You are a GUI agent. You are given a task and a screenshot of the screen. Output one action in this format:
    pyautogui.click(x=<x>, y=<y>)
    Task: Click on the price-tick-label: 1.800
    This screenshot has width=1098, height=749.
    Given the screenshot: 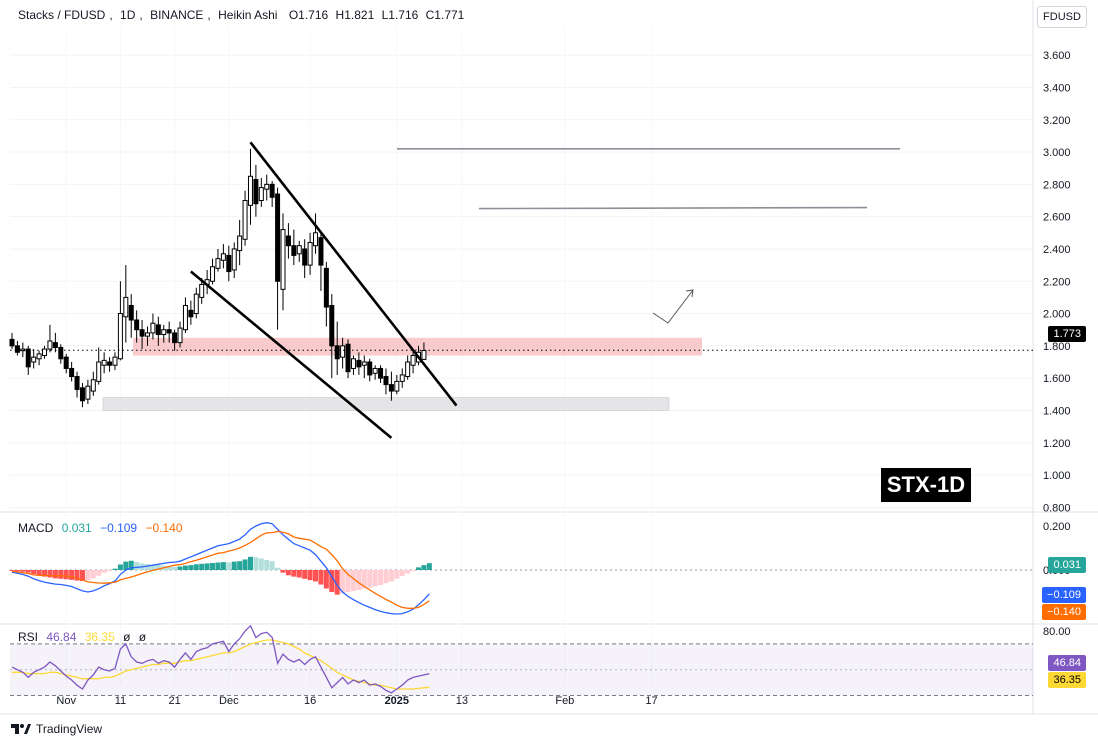 What is the action you would take?
    pyautogui.click(x=1057, y=347)
    